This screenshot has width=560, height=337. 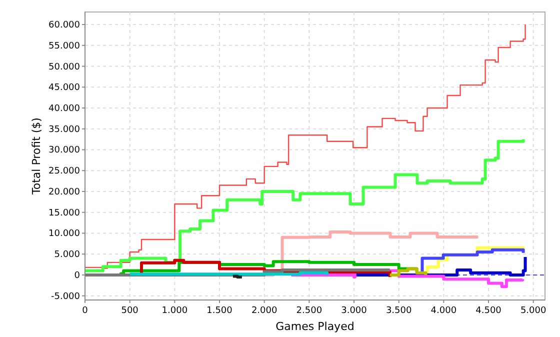 I want to click on x-tick-label: 2.000, so click(x=264, y=311).